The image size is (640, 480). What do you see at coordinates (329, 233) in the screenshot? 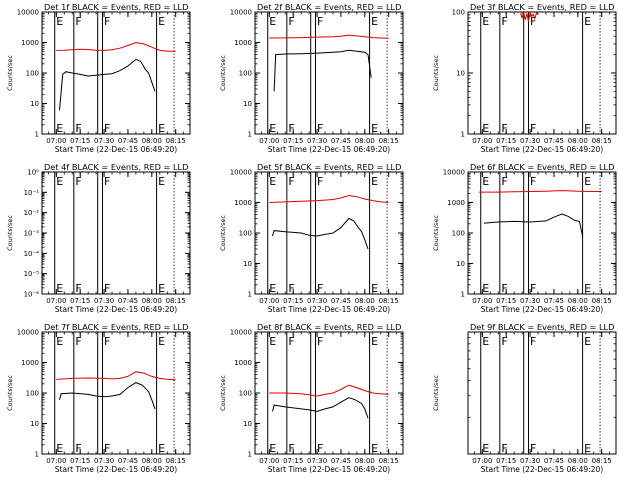
I see `plot-frame` at bounding box center [329, 233].